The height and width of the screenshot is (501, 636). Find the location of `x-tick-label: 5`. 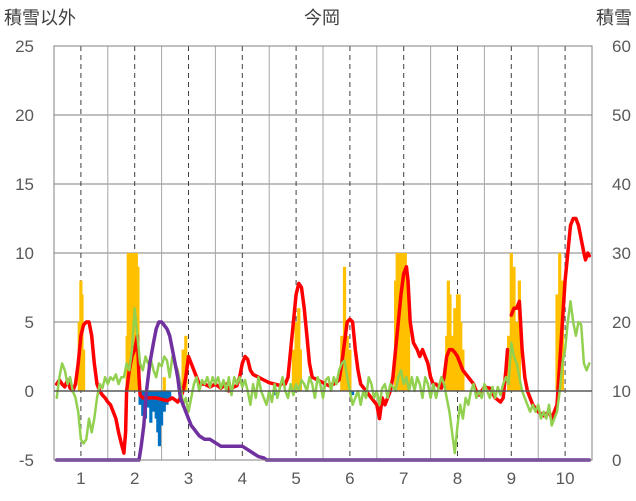

x-tick-label: 5 is located at coordinates (295, 478).